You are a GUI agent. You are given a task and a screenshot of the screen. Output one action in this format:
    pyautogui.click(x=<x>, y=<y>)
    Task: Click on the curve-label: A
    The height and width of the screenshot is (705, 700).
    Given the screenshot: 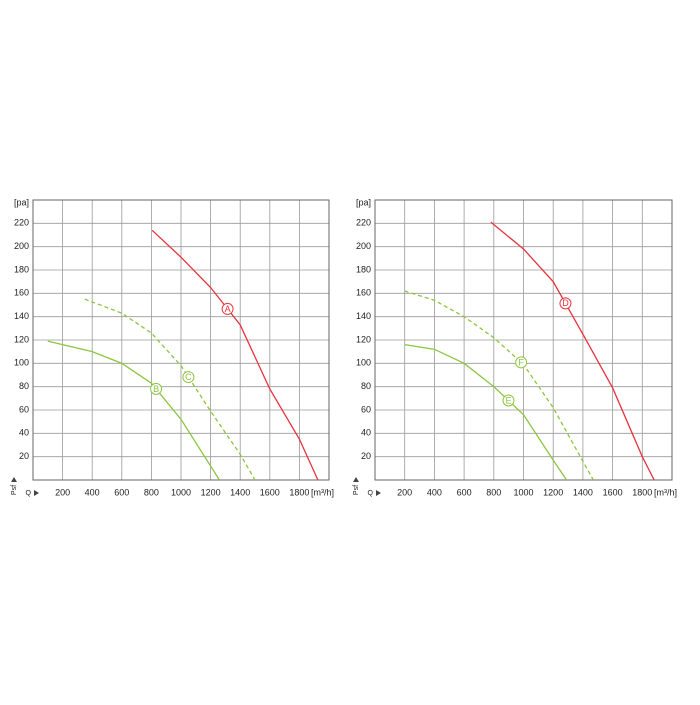 What is the action you would take?
    pyautogui.click(x=228, y=309)
    